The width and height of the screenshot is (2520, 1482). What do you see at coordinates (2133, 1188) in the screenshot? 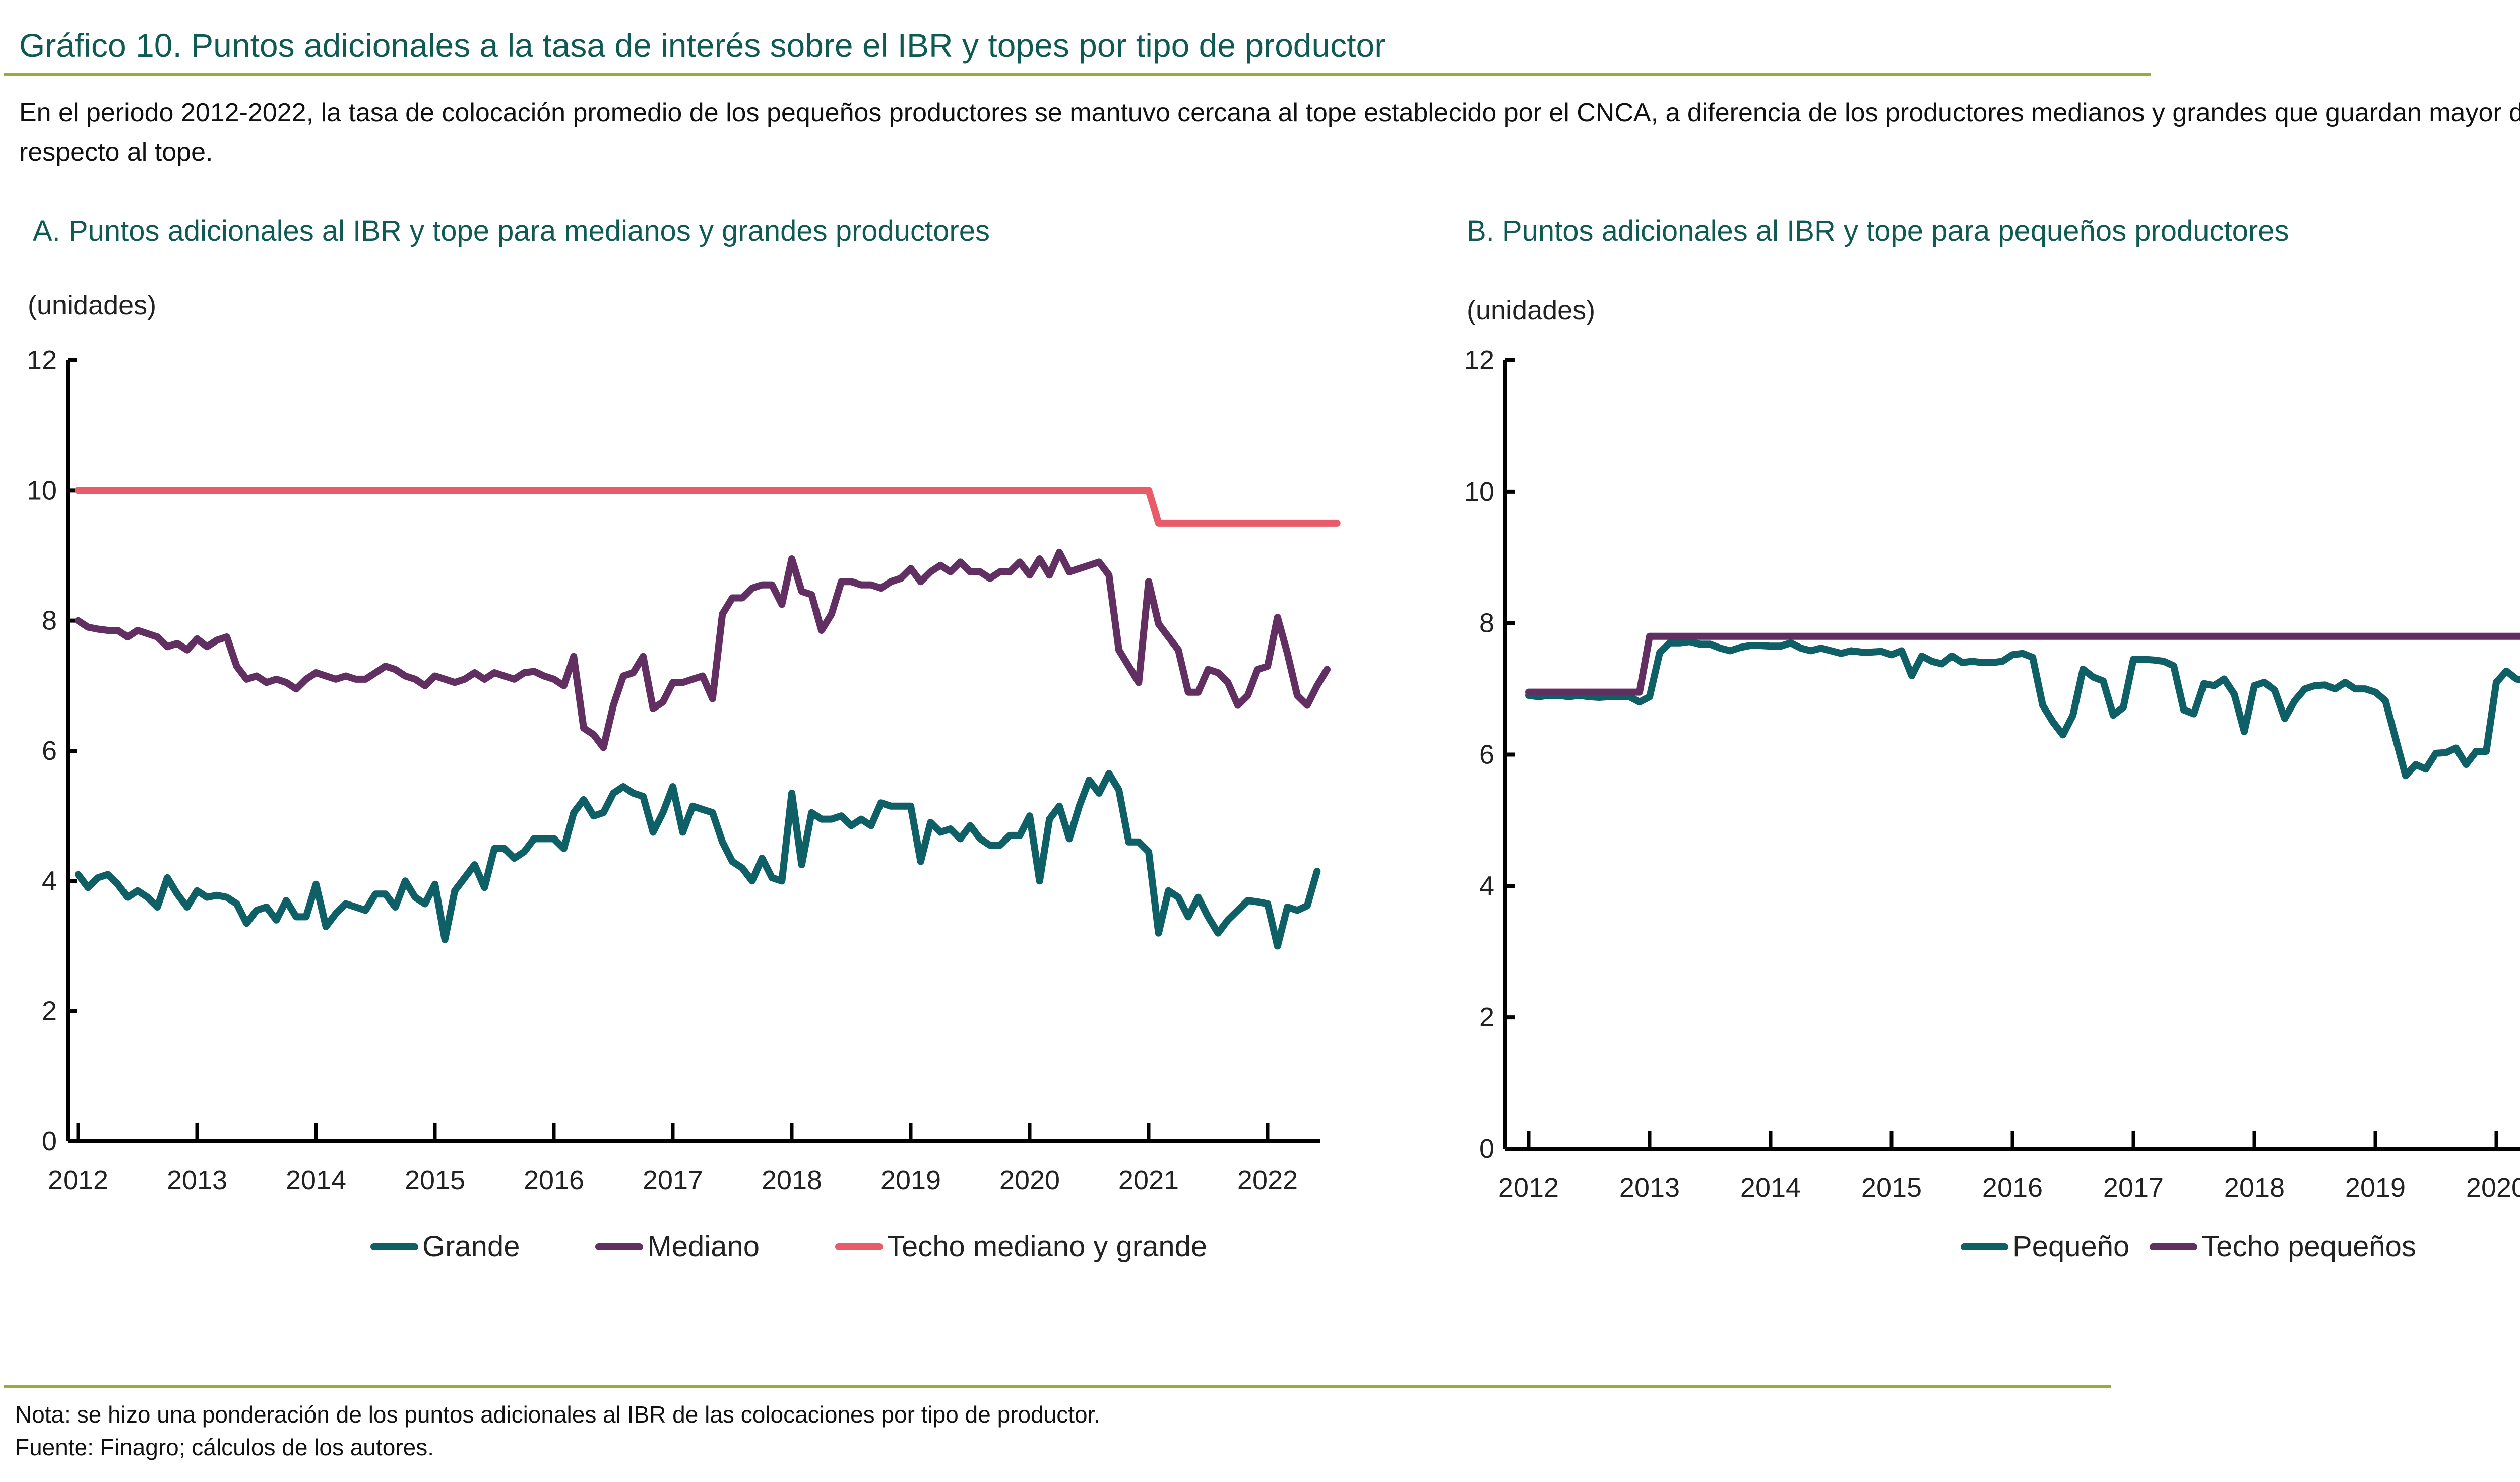
I see `panel-b-x-tick-label: 2017` at bounding box center [2133, 1188].